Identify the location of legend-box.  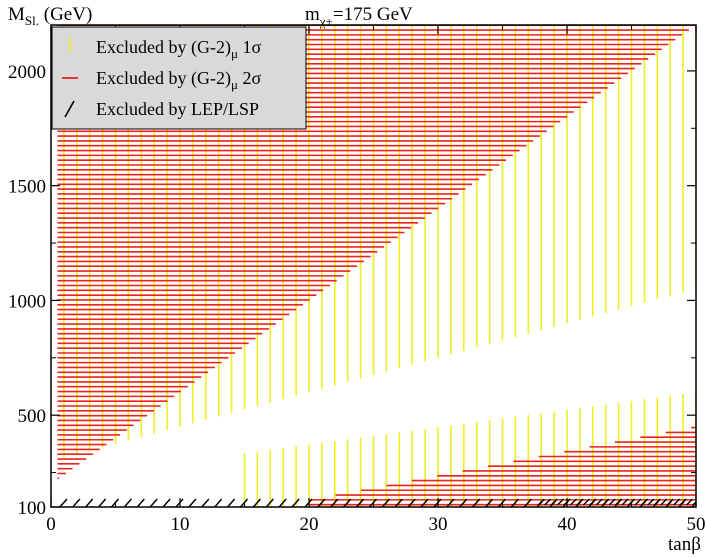
(179, 78).